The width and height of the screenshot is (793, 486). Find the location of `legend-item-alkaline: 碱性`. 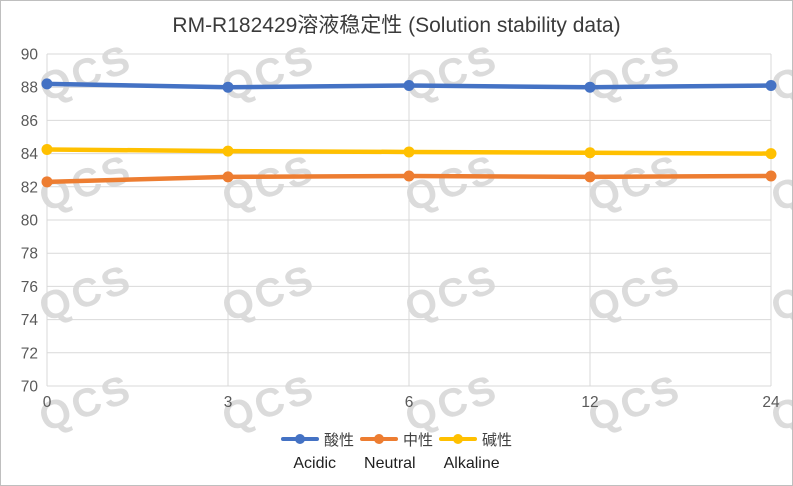

legend-item-alkaline: 碱性 is located at coordinates (475, 439).